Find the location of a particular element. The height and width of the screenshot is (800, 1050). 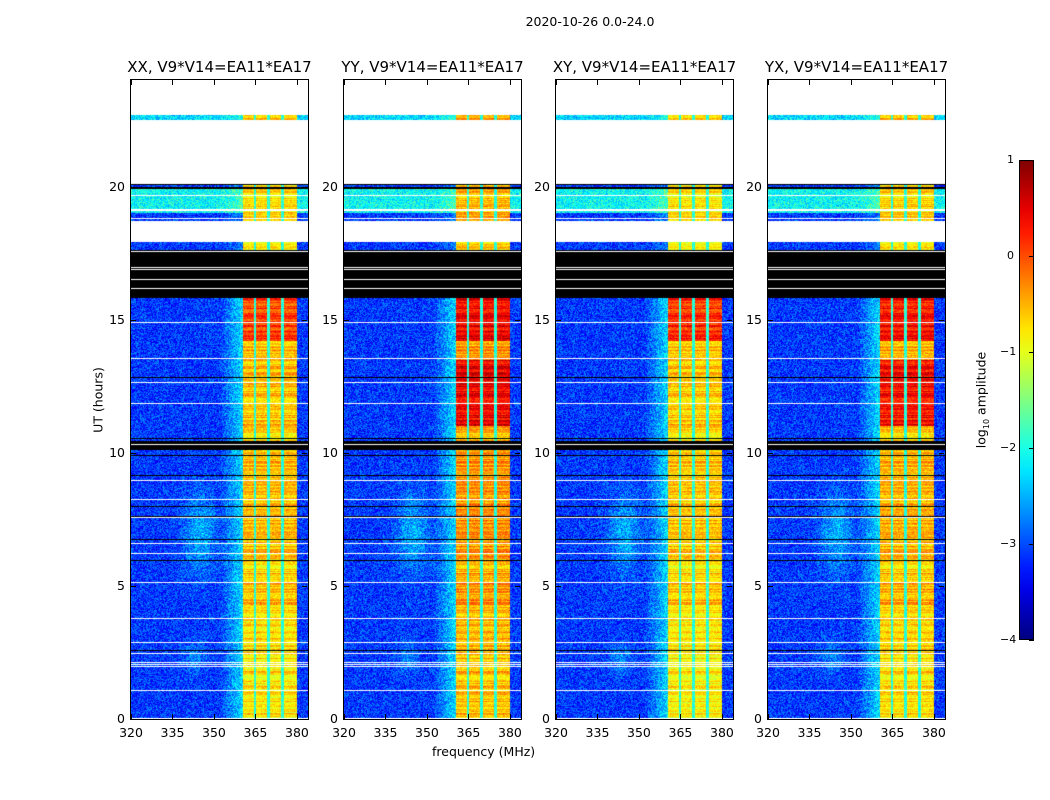

colorbar-label-suffix: amplitude is located at coordinates (981, 385).